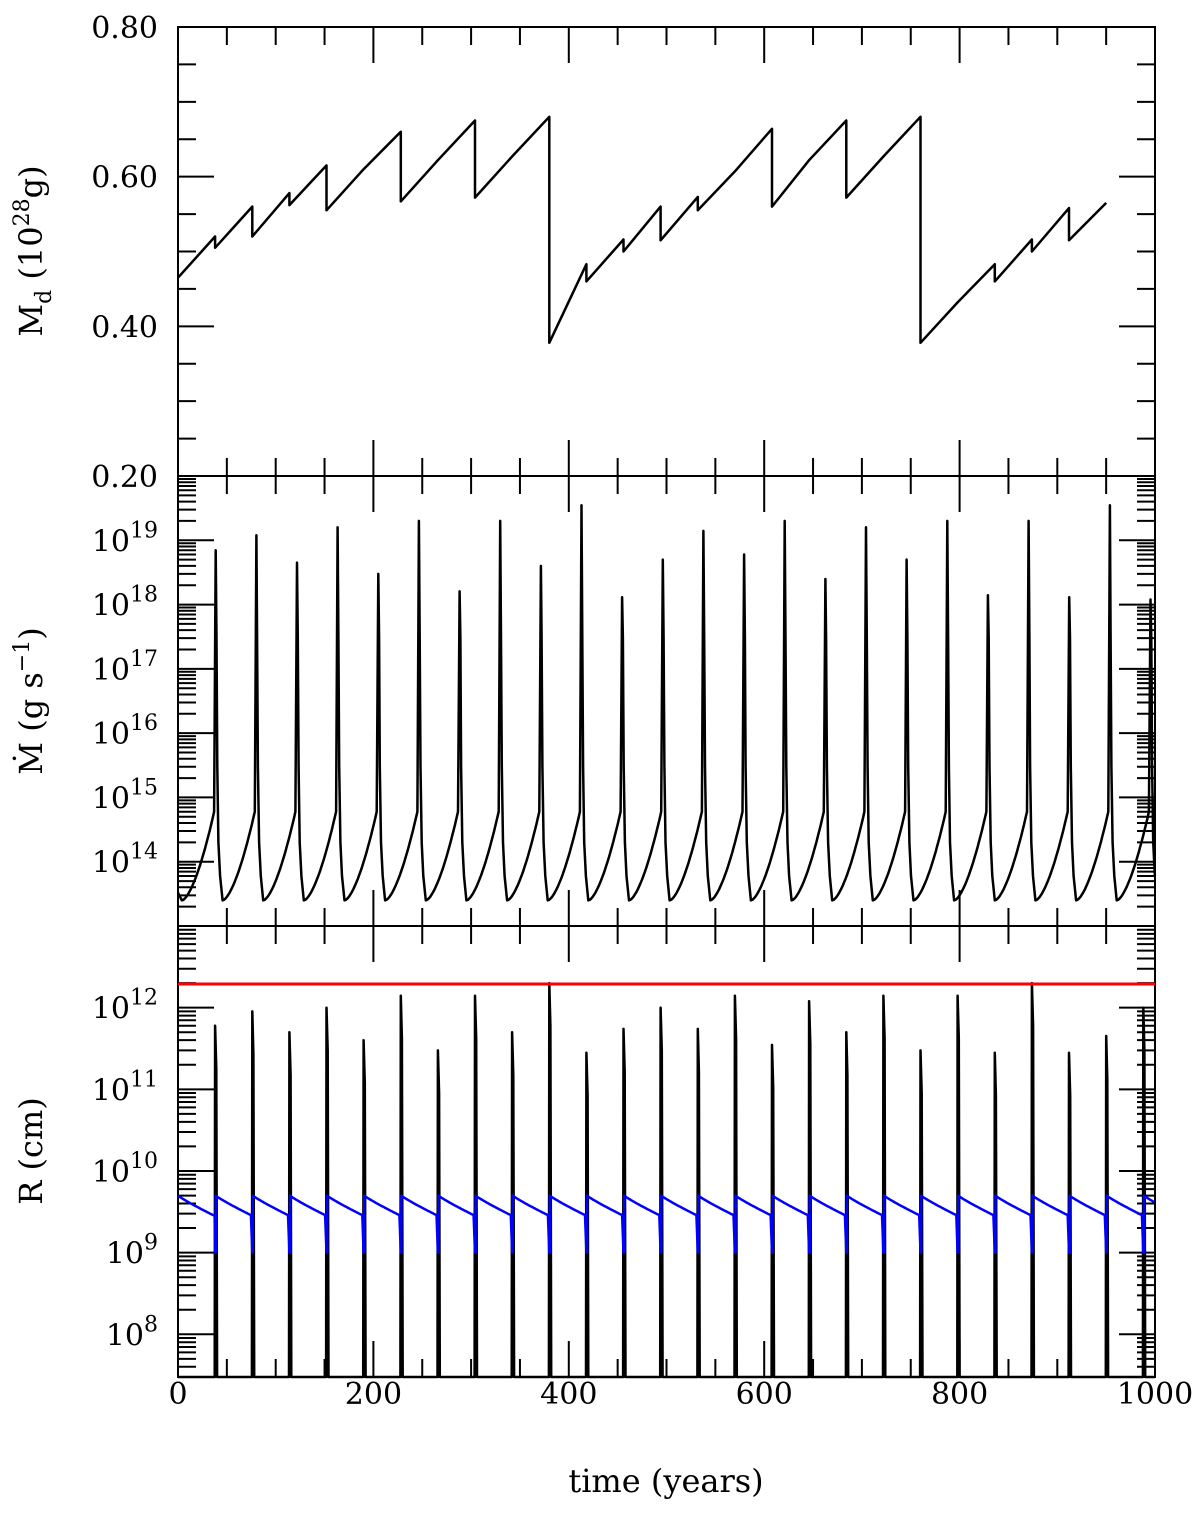 This screenshot has height=1522, width=1200. Describe the element at coordinates (124, 178) in the screenshot. I see `y-tick-label-disk-mass: 0.60` at that location.